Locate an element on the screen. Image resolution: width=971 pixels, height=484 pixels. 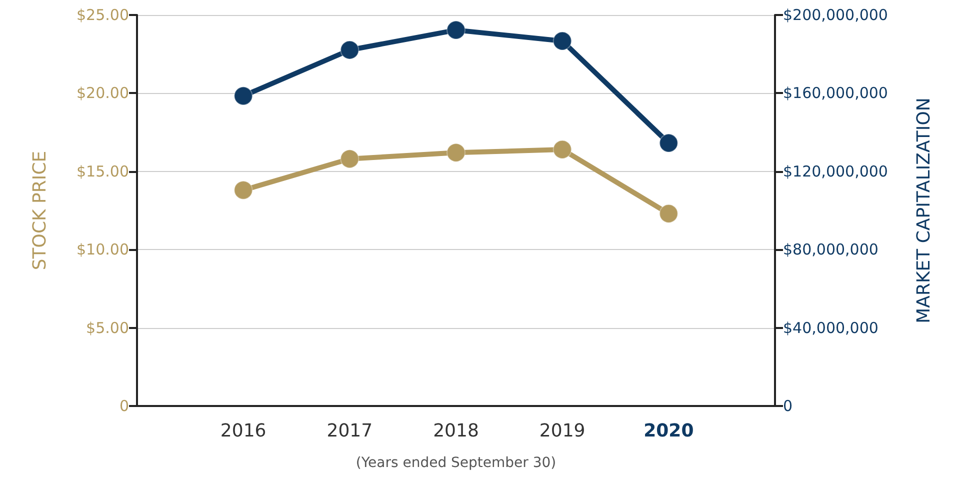
y2-tick-label: $200,000,000 is located at coordinates (835, 15).